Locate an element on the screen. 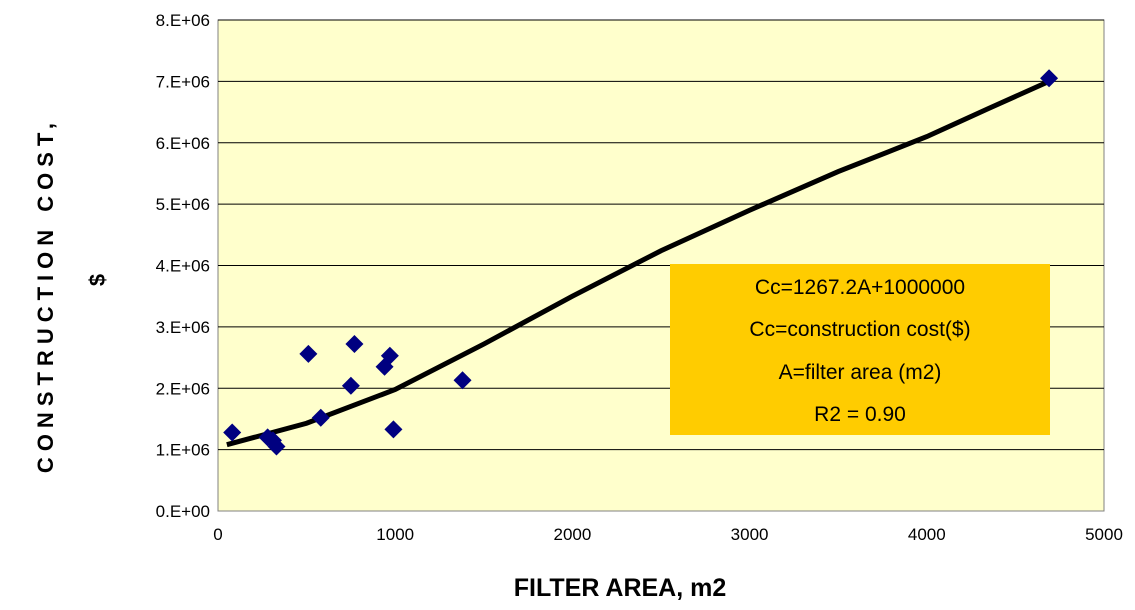 This screenshot has width=1135, height=610. annotation-line-equation: Cc=1267.2A+1000000 is located at coordinates (860, 287).